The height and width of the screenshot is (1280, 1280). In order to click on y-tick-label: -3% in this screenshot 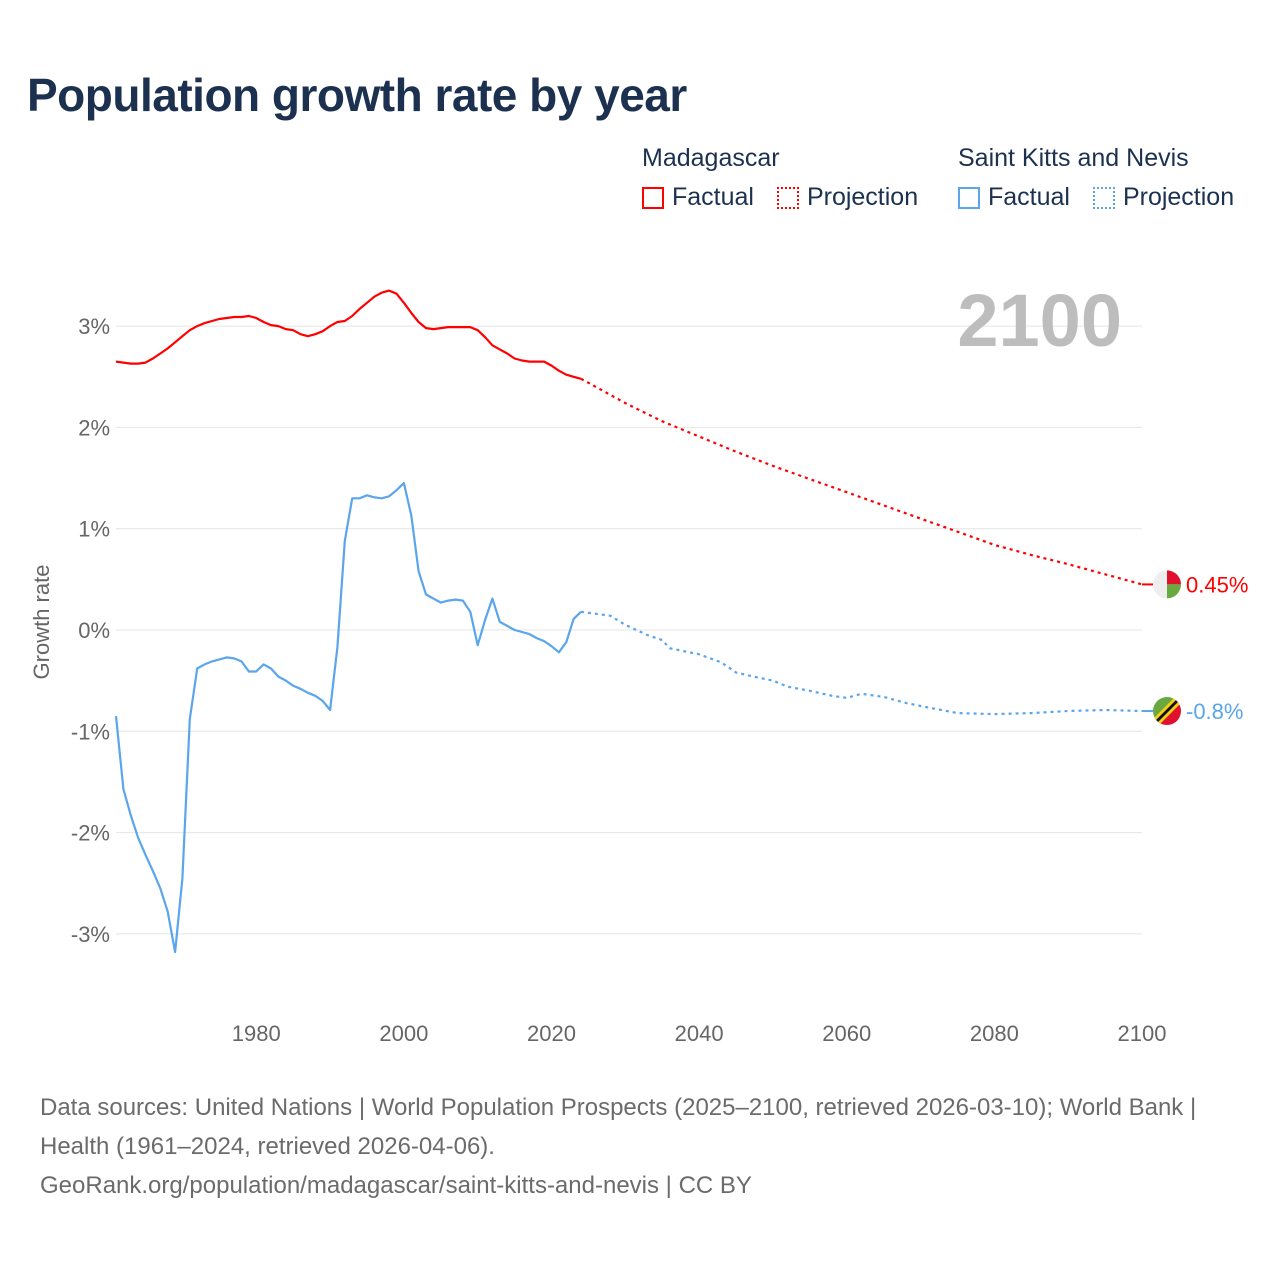, I will do `click(90, 934)`.